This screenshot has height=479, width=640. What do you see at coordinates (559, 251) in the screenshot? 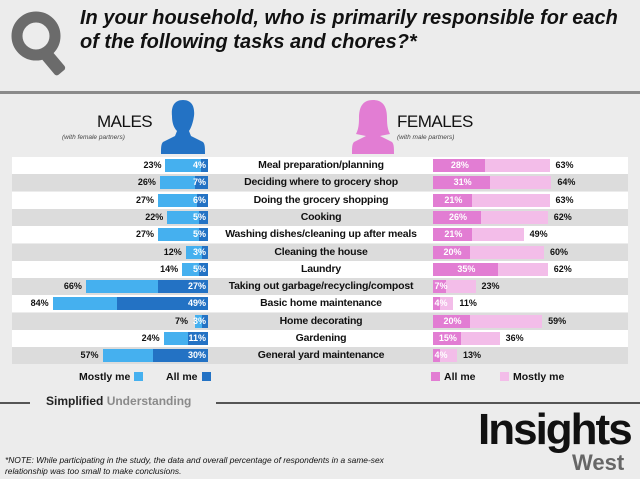
I see `female-mostly-label: 60%` at bounding box center [559, 251].